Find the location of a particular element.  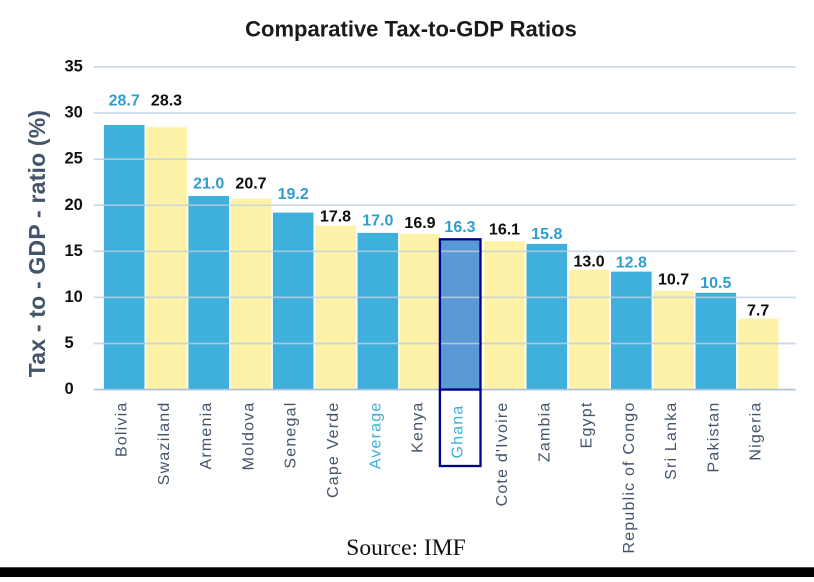

svg-text: 16.9 is located at coordinates (419, 223).